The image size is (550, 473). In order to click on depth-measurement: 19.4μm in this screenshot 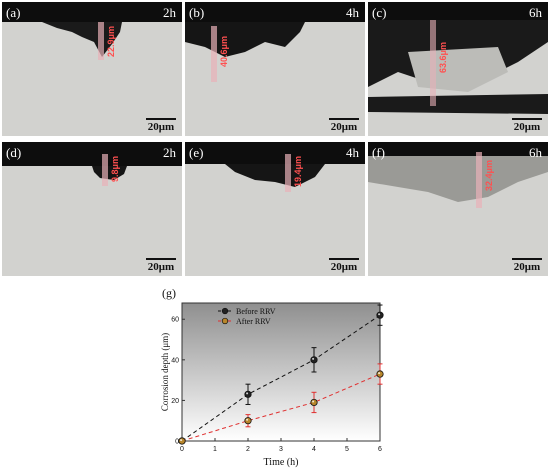, I will do `click(298, 172)`.